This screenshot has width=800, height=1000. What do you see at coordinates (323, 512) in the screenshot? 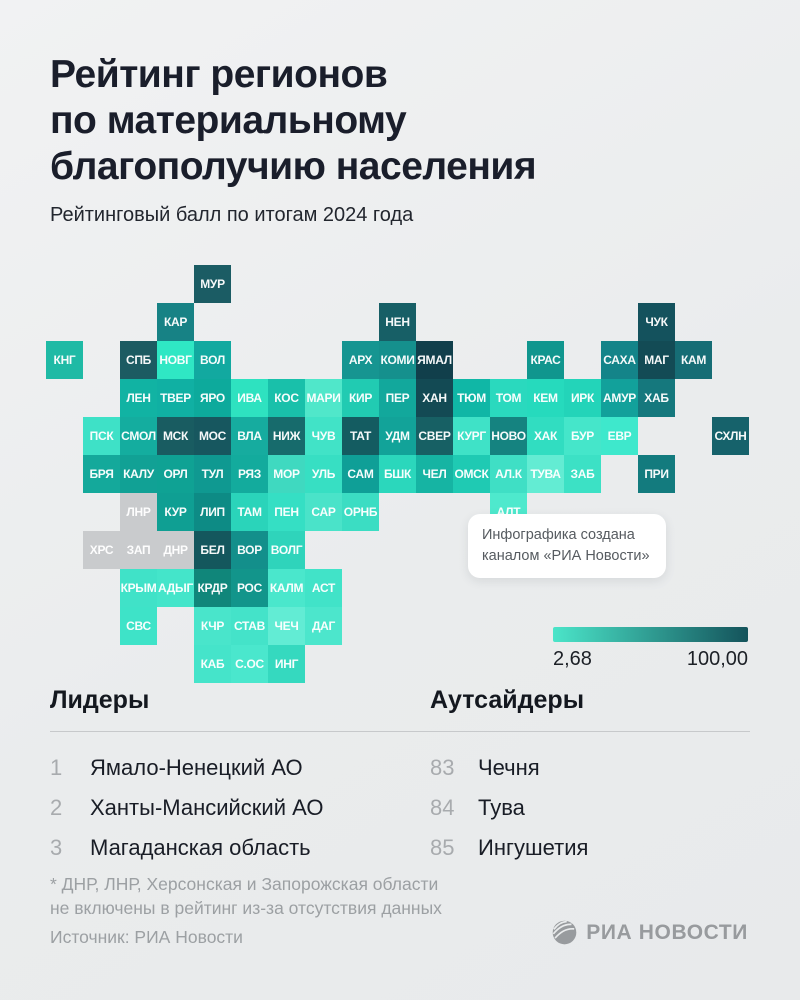
I see `region-tile-САР: САР` at bounding box center [323, 512].